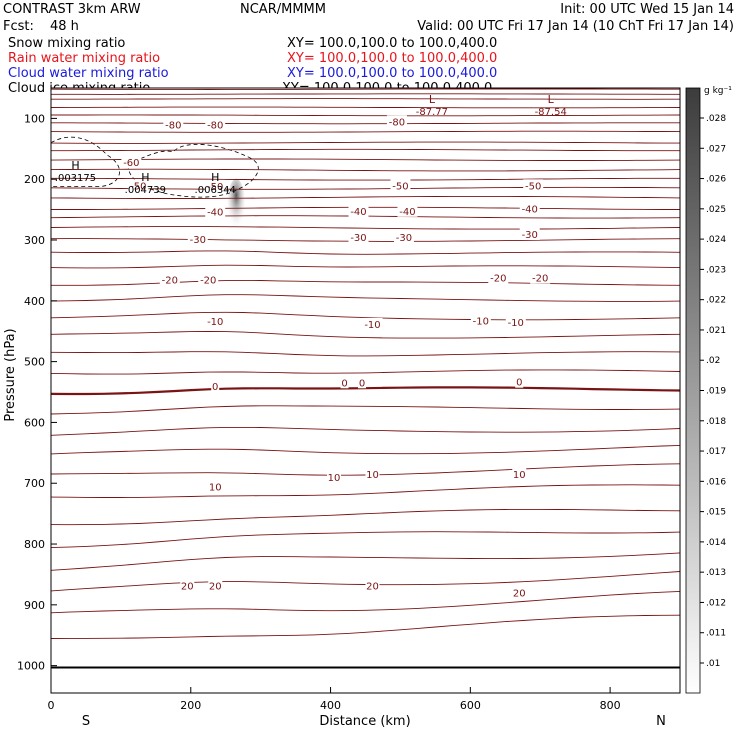  I want to click on colorbar-tick-label: .024, so click(716, 240).